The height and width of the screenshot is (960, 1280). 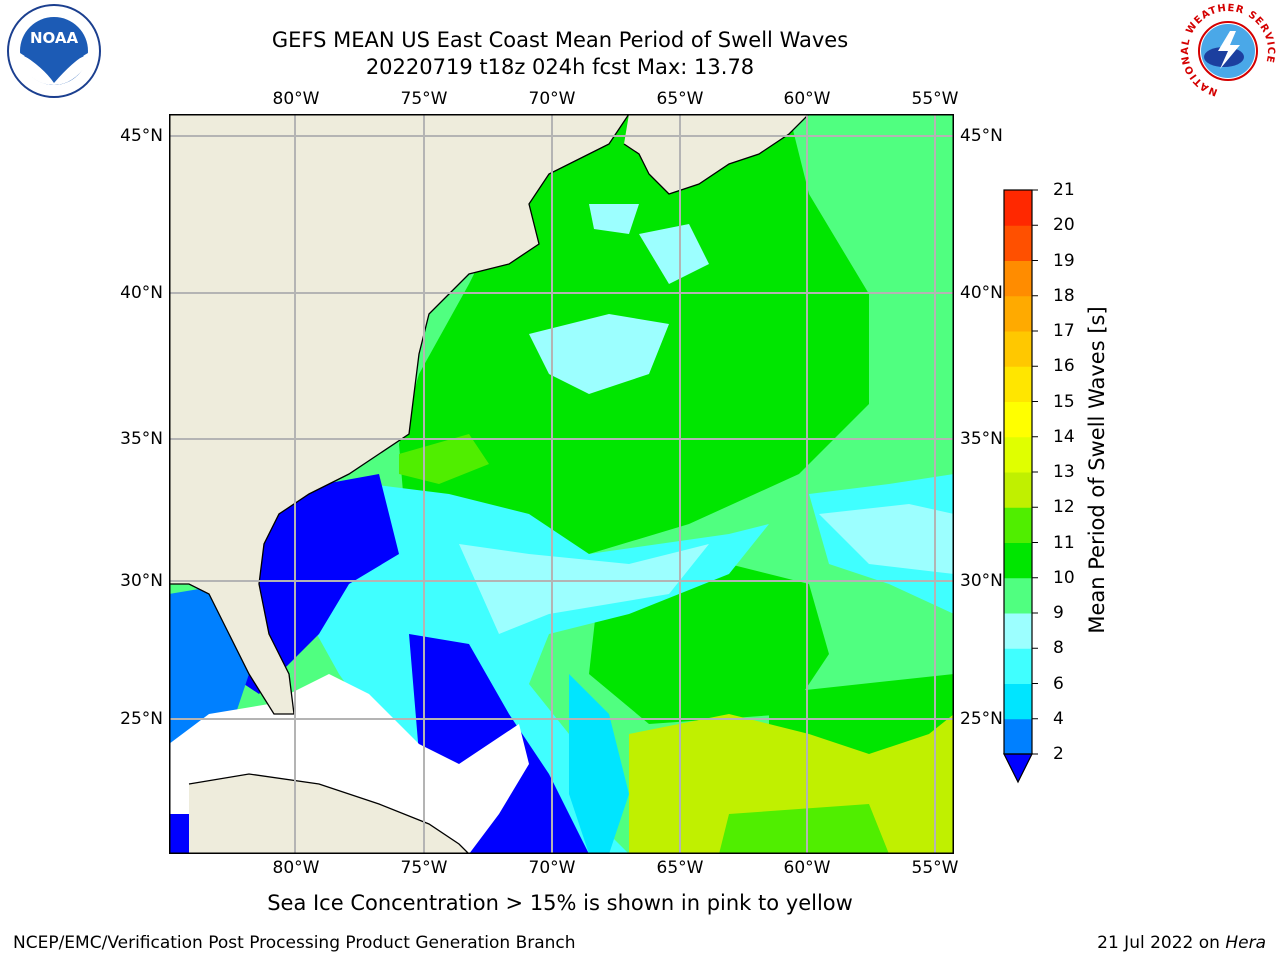 I want to click on colorbar-extend-triangle, so click(x=1018, y=768).